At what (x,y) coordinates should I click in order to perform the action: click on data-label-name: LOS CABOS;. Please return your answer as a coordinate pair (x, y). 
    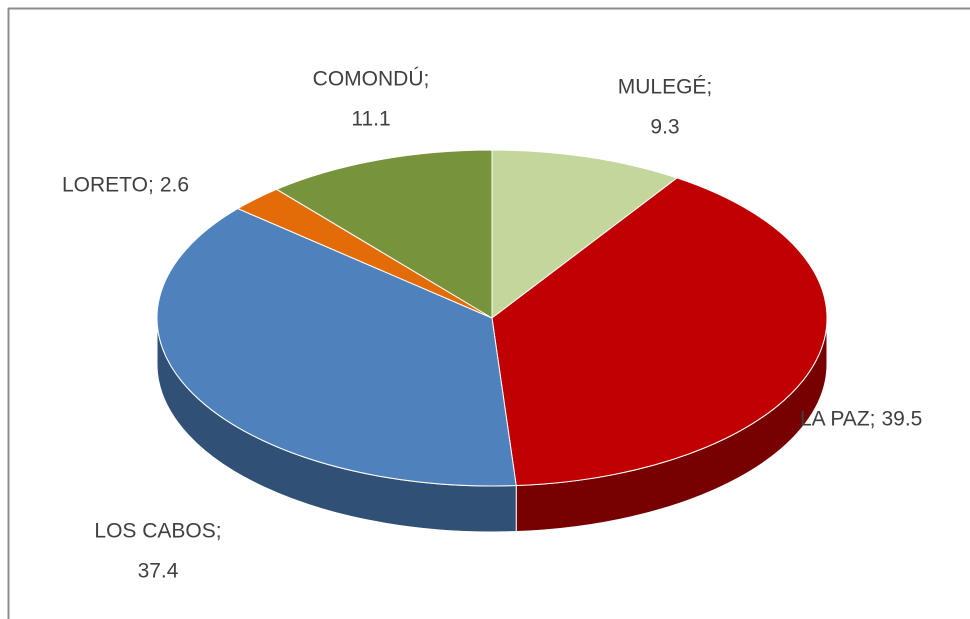
    Looking at the image, I should click on (157, 531).